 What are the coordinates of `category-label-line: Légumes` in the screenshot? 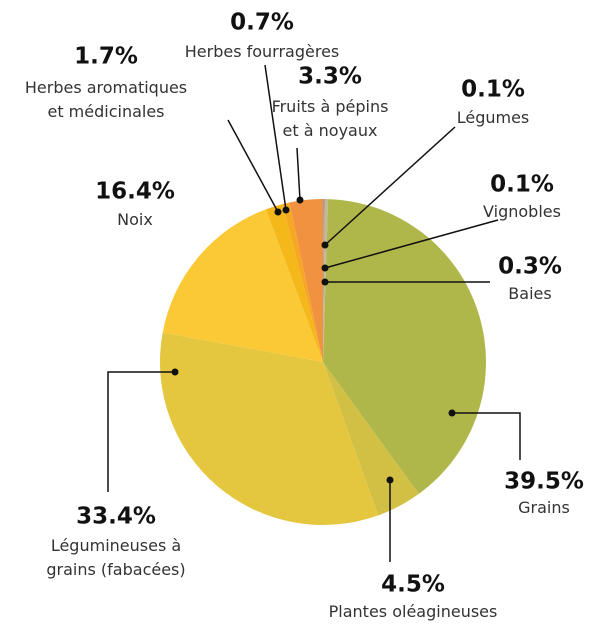 It's located at (493, 117).